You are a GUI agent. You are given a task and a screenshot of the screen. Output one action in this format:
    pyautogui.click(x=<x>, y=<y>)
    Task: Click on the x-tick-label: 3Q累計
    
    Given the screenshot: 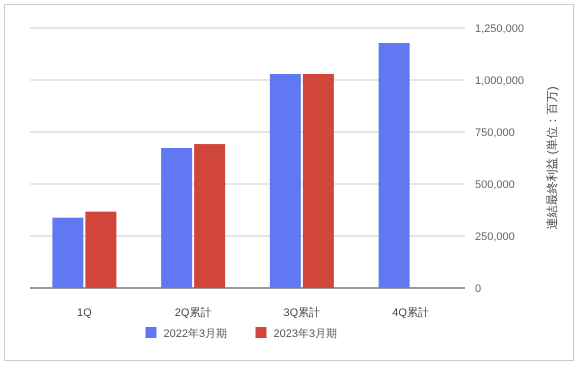 What is the action you would take?
    pyautogui.click(x=302, y=312)
    